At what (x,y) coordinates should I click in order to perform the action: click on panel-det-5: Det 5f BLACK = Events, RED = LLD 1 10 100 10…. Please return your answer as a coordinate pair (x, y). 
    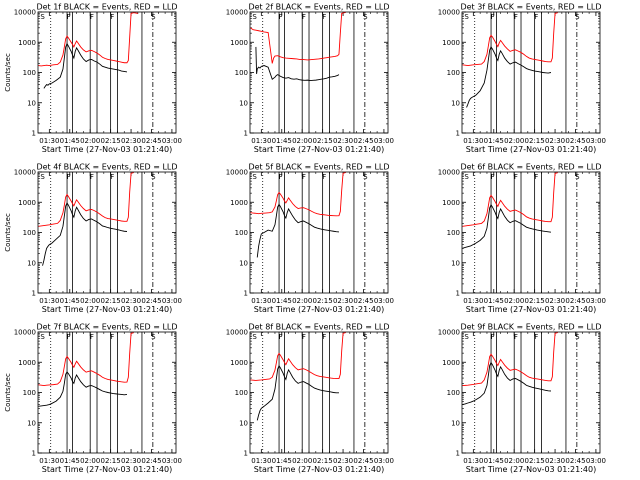
    Looking at the image, I should click on (310, 239).